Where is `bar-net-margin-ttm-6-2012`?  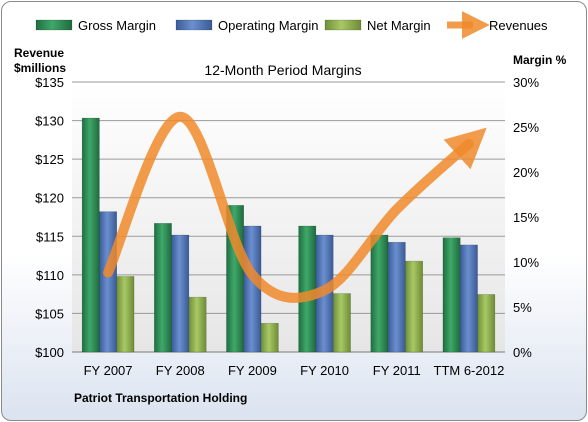
bar-net-margin-ttm-6-2012 is located at coordinates (486, 323).